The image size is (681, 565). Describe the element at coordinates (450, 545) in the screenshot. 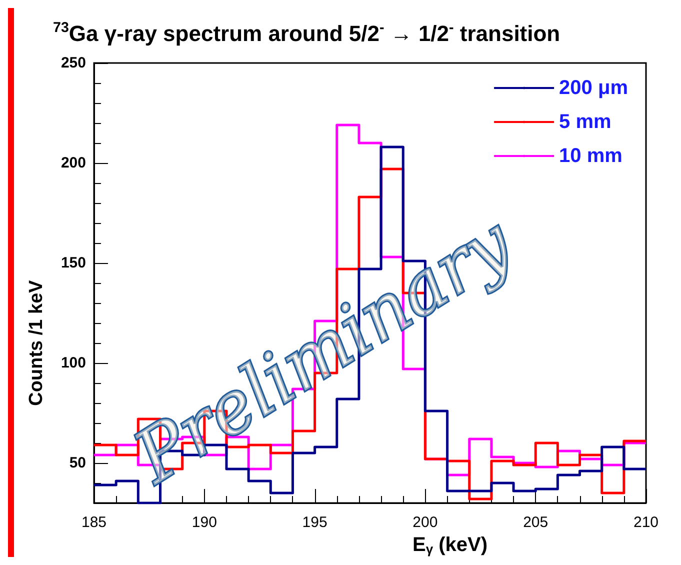

I see `x-axis-title: Eγ (keV)` at that location.